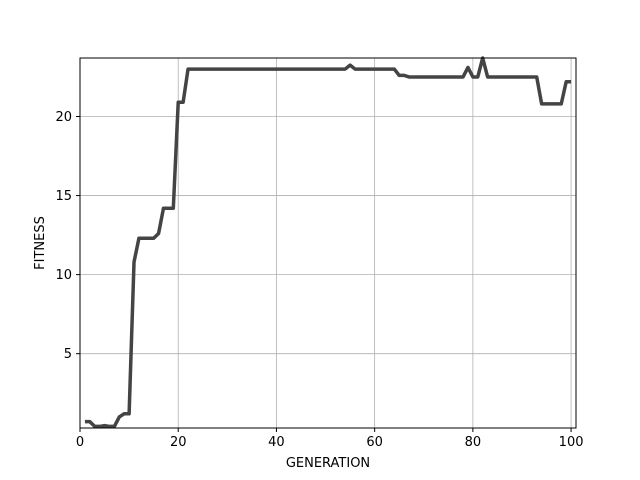 The image size is (640, 480). I want to click on x-tick-label: 0, so click(80, 442).